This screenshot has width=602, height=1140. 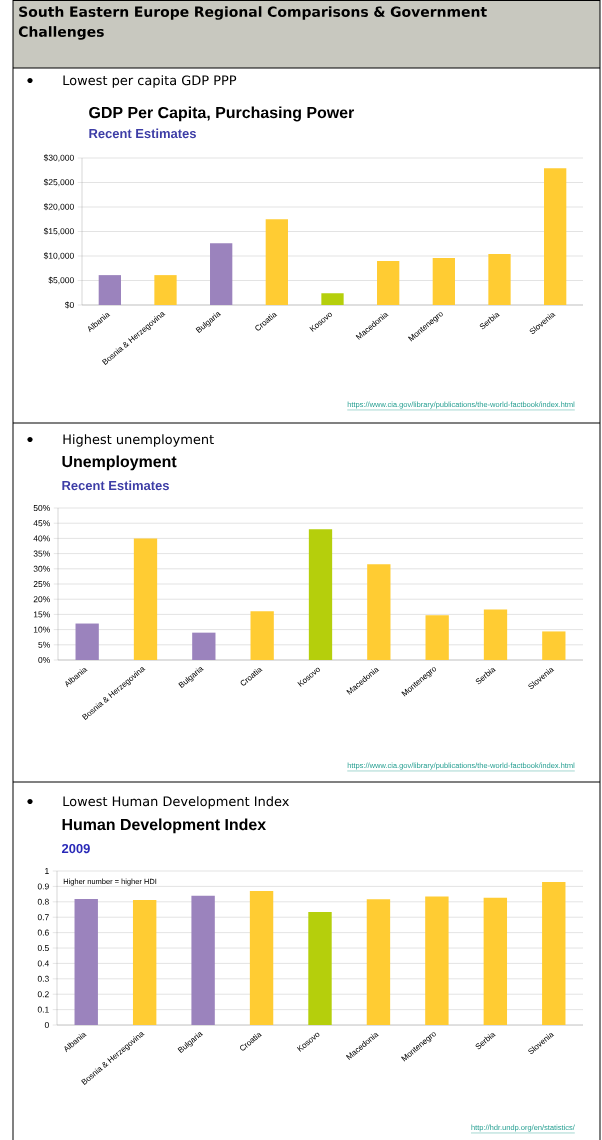 I want to click on y-tick-label: 0.1, so click(x=43, y=1009).